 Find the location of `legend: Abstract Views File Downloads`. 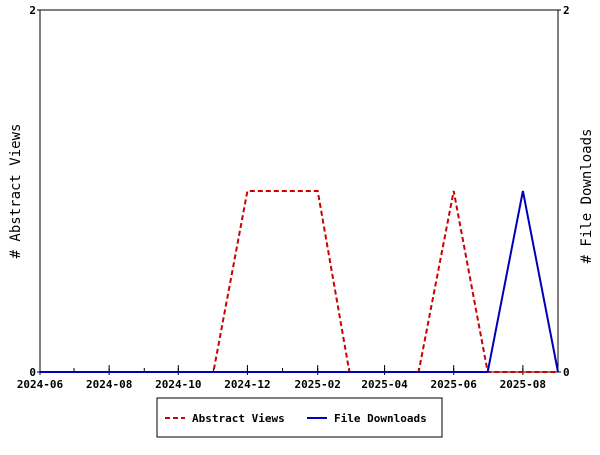

legend: Abstract Views File Downloads is located at coordinates (299, 417).